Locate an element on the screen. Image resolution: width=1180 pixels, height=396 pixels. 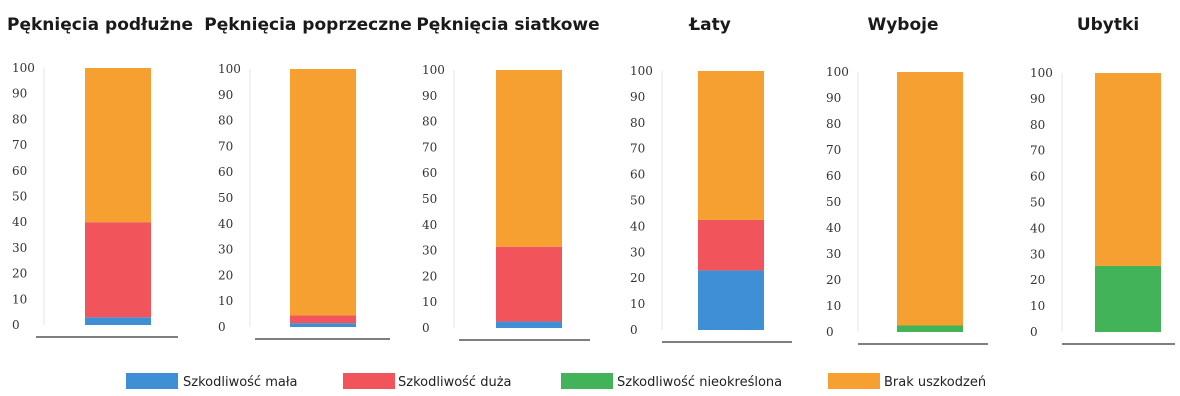
legend-label: Brak uszkodzeń is located at coordinates (935, 382).